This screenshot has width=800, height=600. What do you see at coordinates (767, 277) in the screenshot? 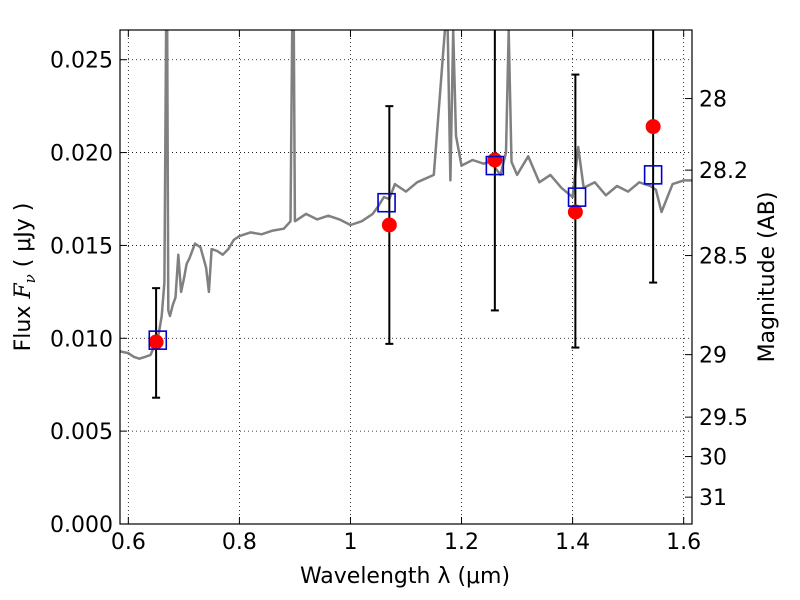
I see `y2-axis-label: Magnitude (AB)` at bounding box center [767, 277].